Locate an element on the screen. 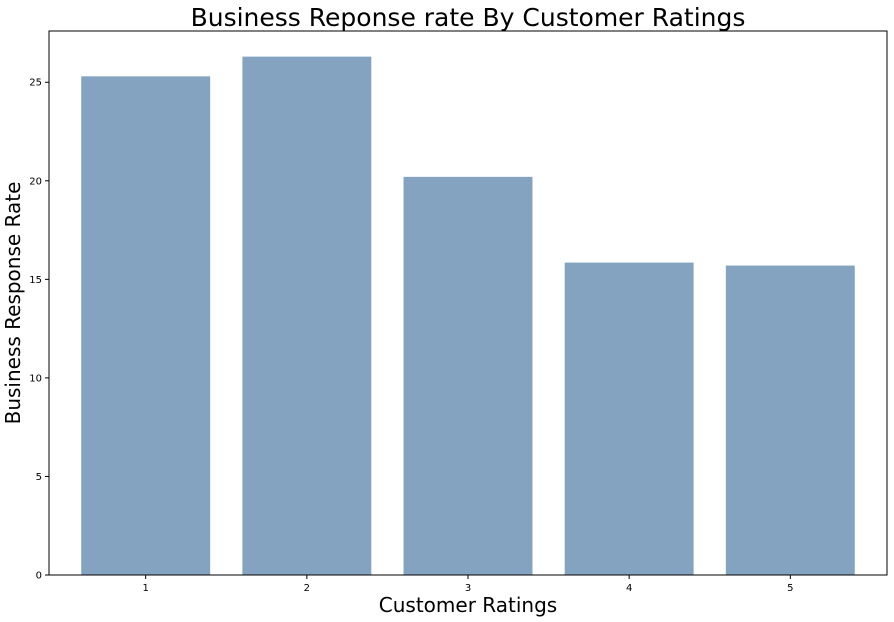  x-tick-label: 3 is located at coordinates (468, 588).